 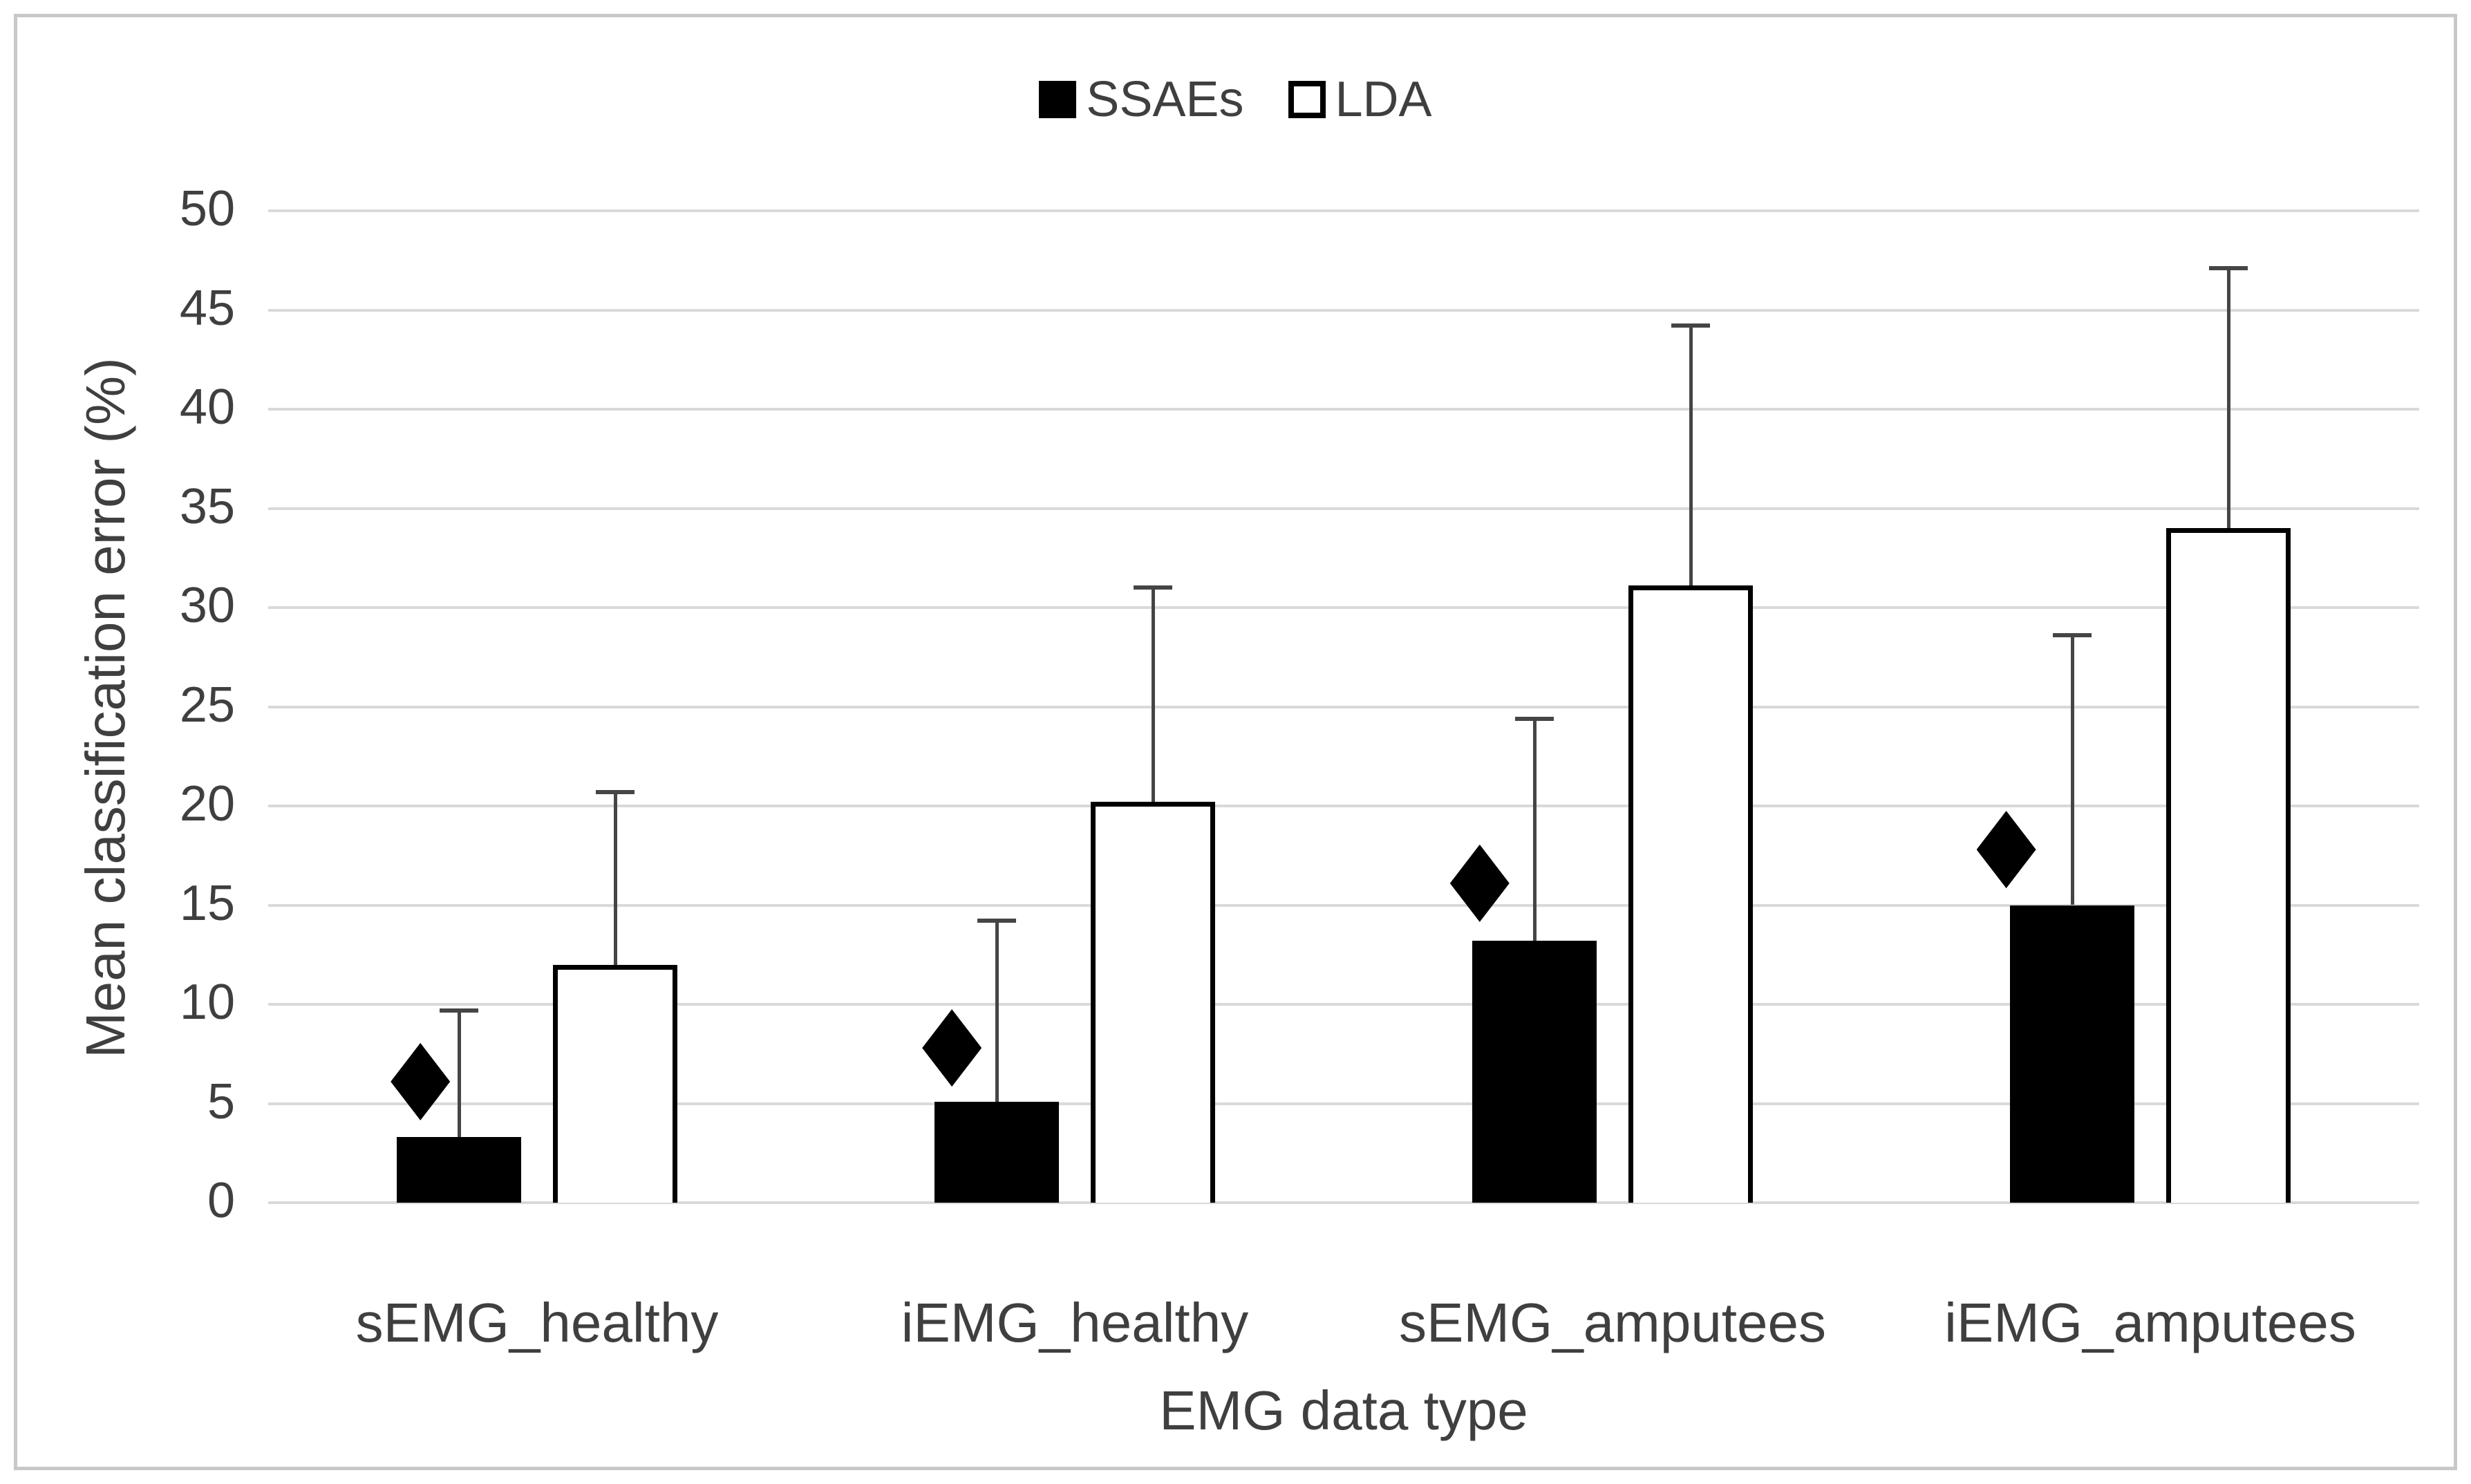 What do you see at coordinates (207, 1002) in the screenshot?
I see `y-tick-label-10: 10` at bounding box center [207, 1002].